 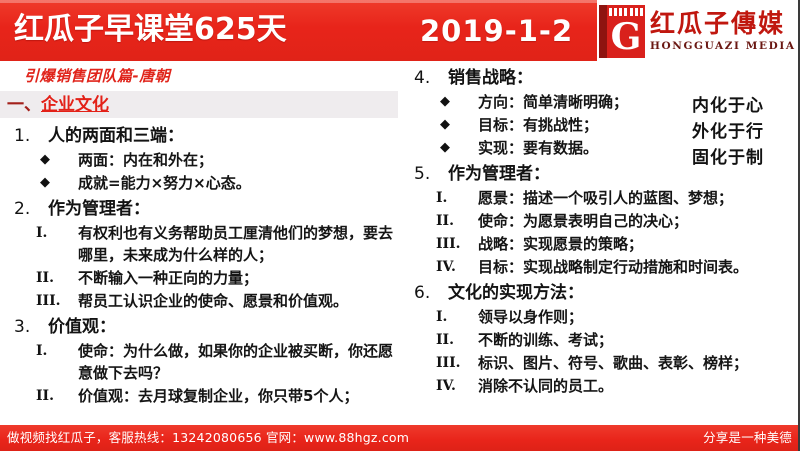 I want to click on outline-text: 不断输入一种正向的力量；, so click(x=168, y=278).